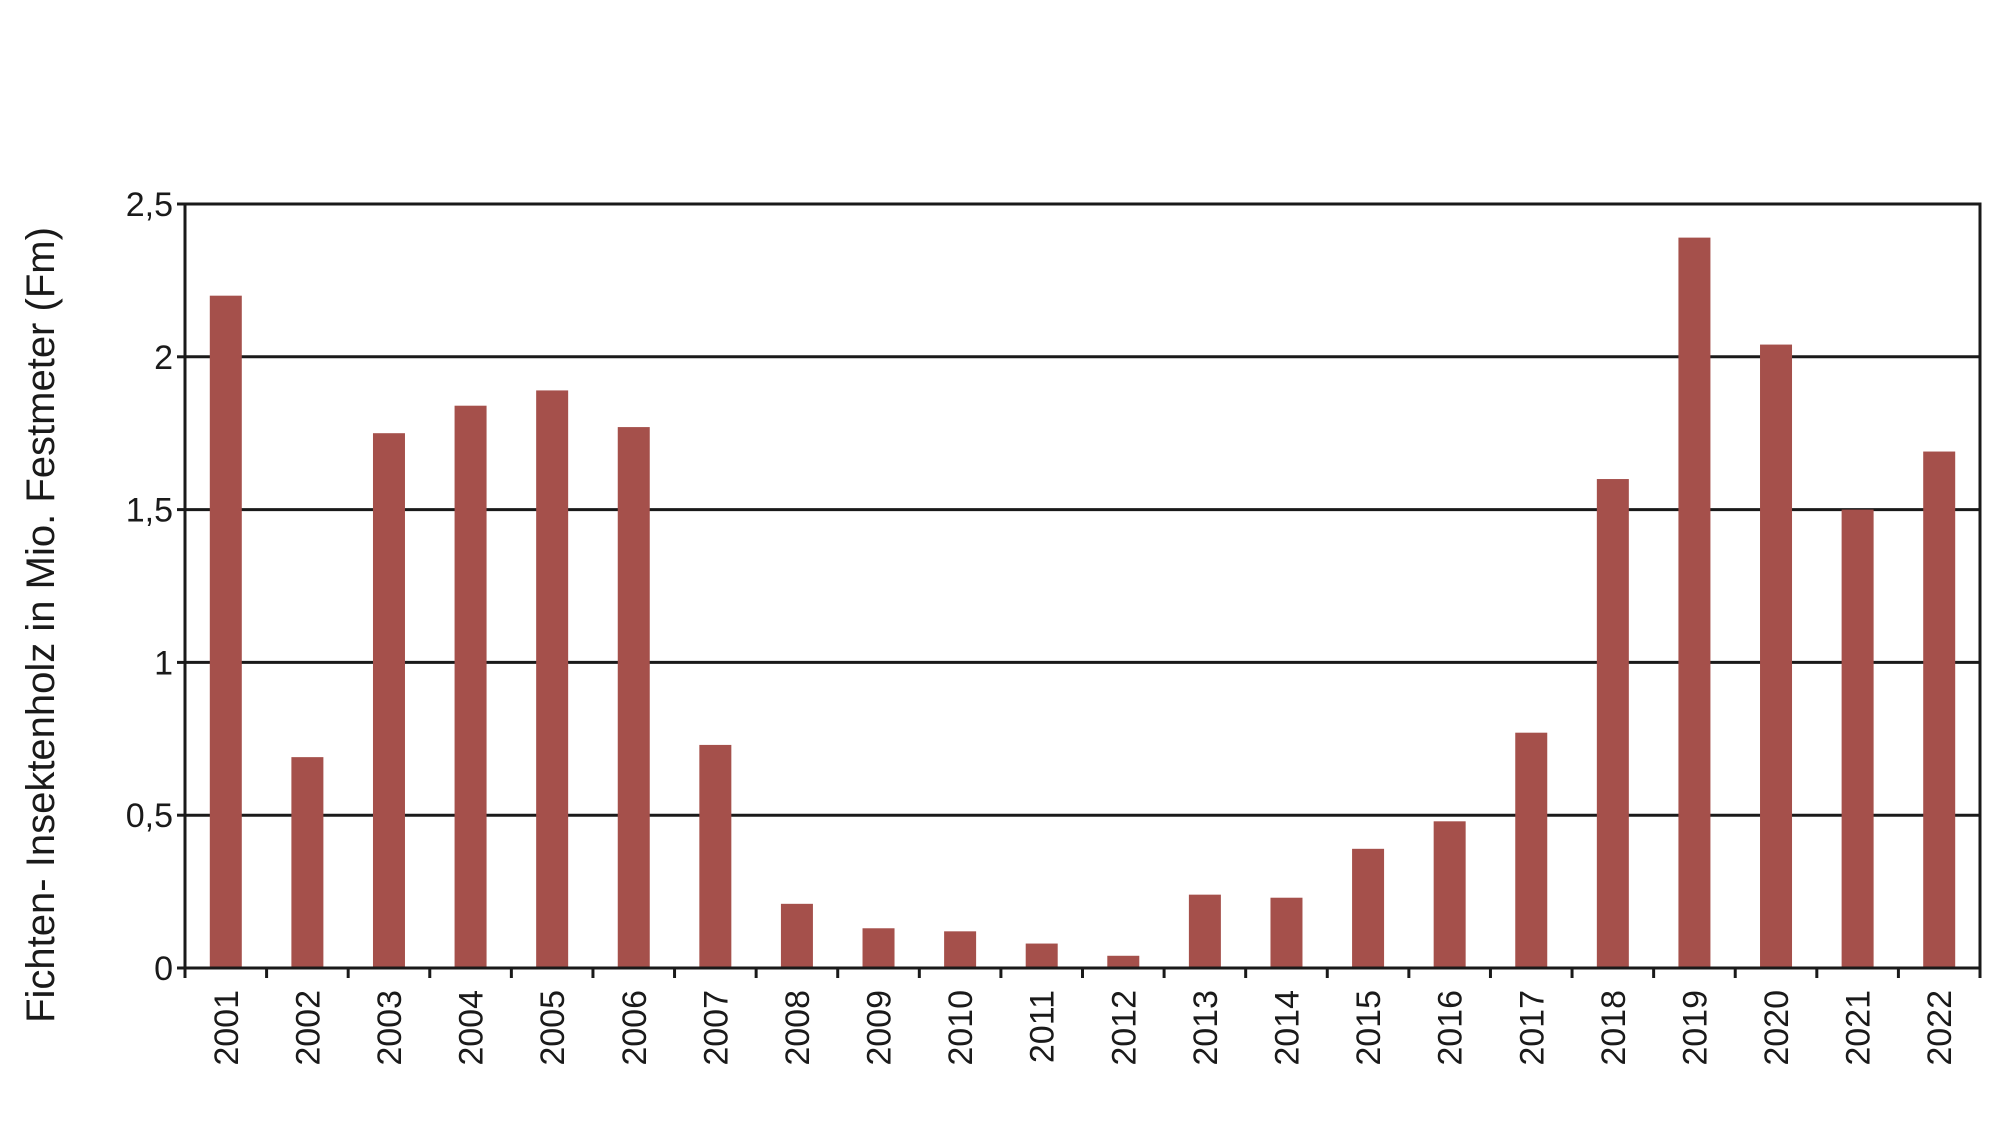  I want to click on bar-2019, so click(1694, 603).